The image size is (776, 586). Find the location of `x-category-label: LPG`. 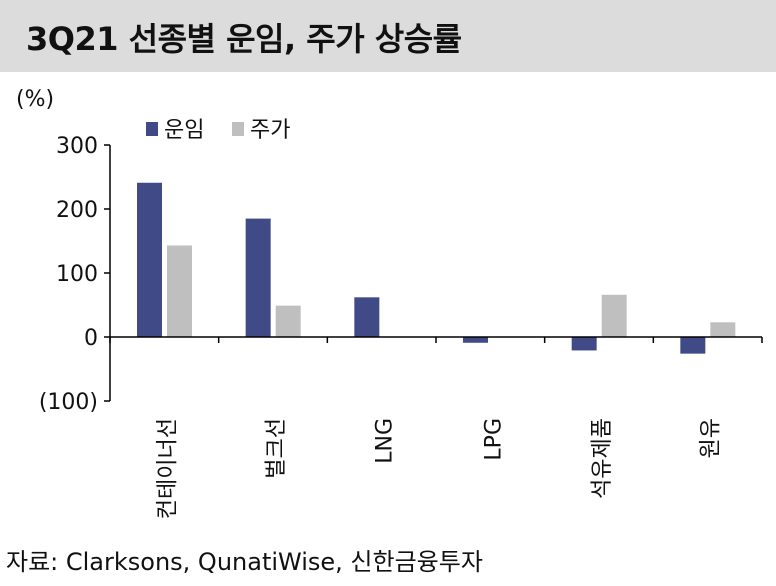

x-category-label: LPG is located at coordinates (493, 439).